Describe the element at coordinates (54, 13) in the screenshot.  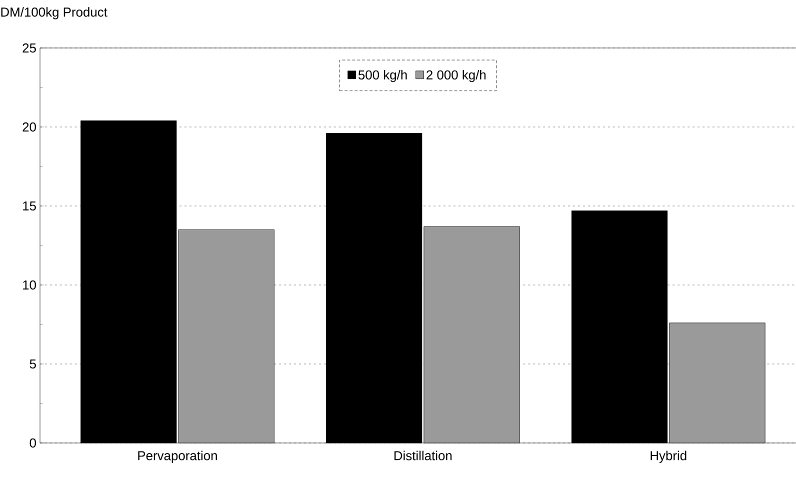
I see `y-axis-title: DM/100kg Product` at that location.